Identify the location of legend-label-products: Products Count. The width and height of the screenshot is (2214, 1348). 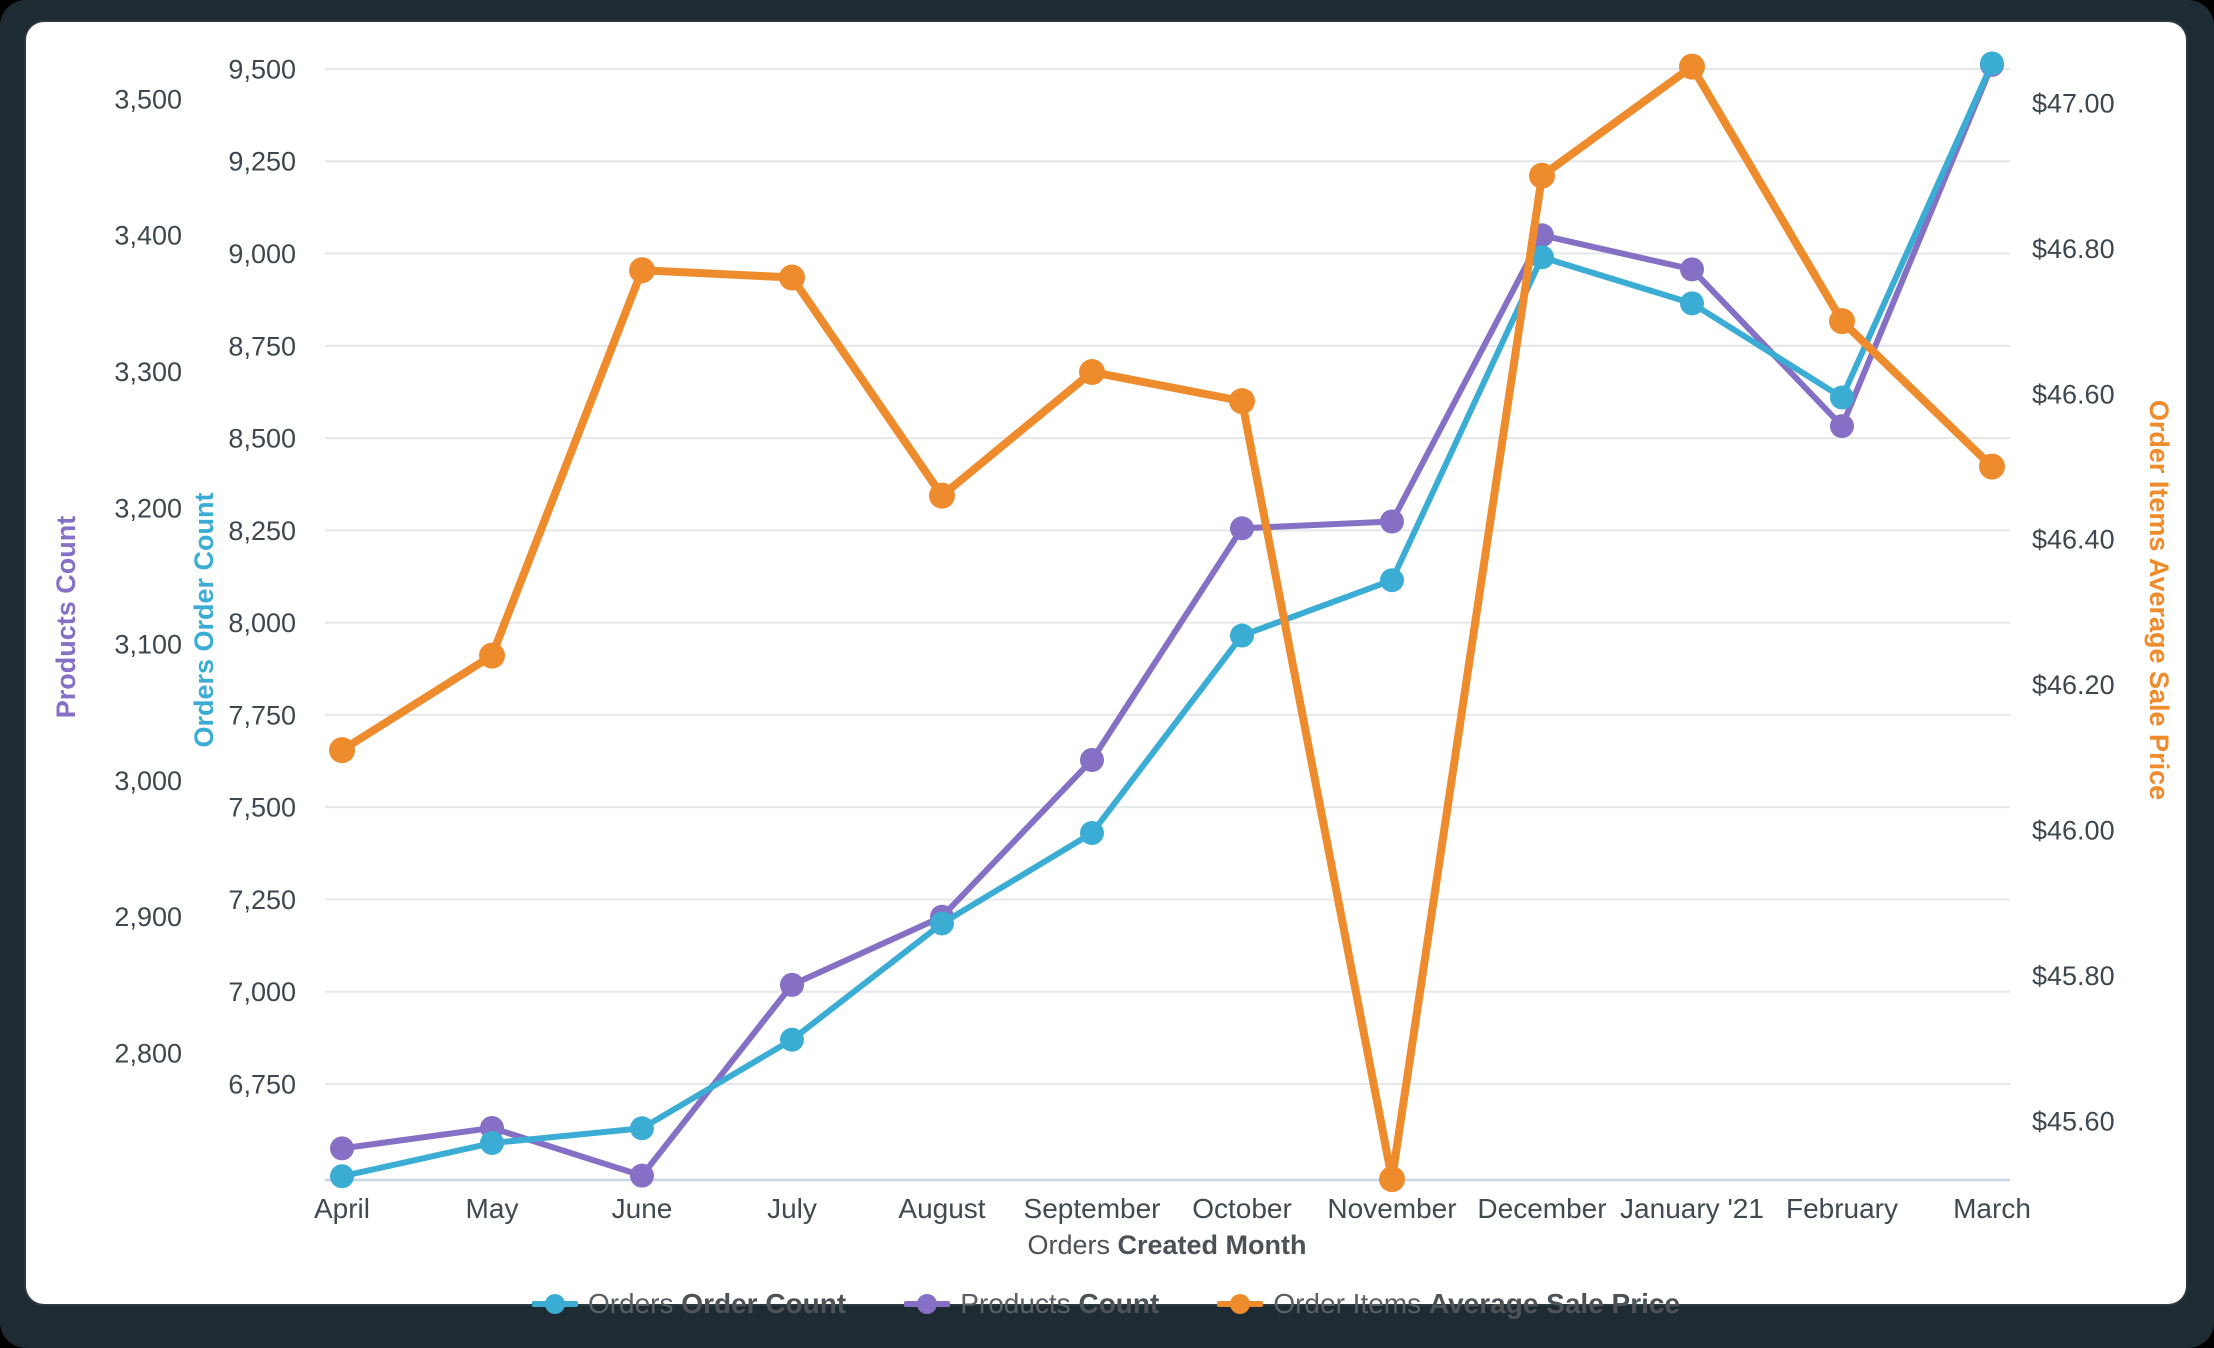
(1060, 1303).